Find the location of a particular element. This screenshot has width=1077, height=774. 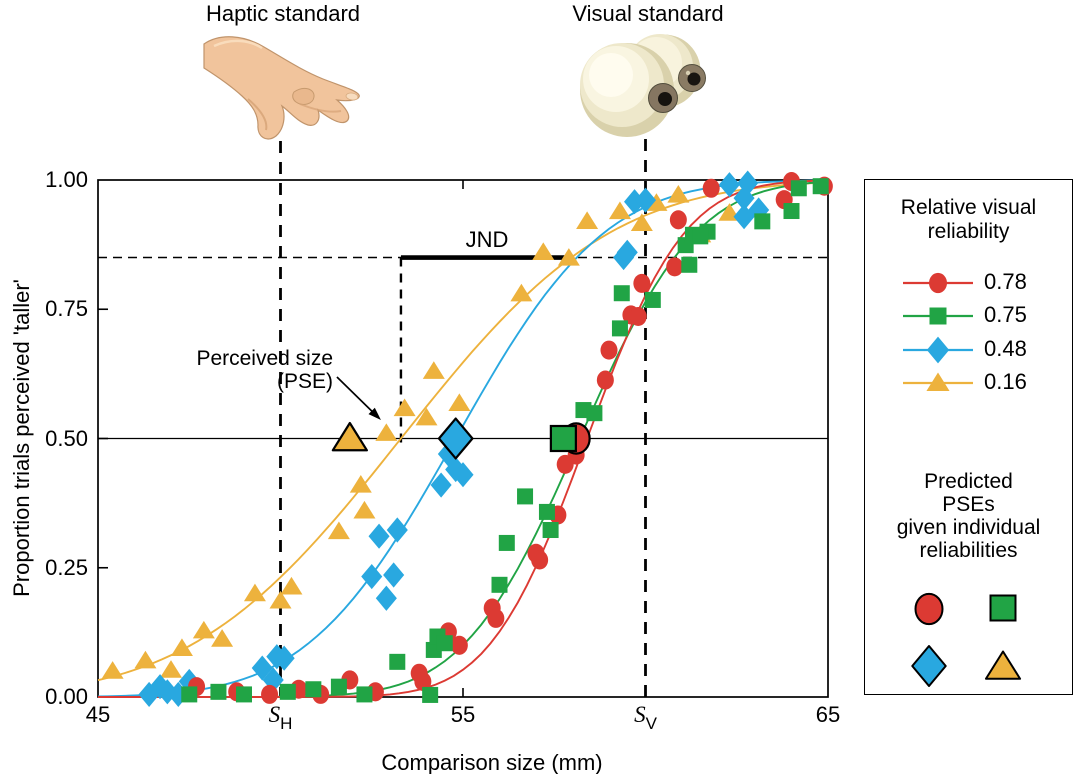

visual-standard-label: Visual standard is located at coordinates (648, 13).